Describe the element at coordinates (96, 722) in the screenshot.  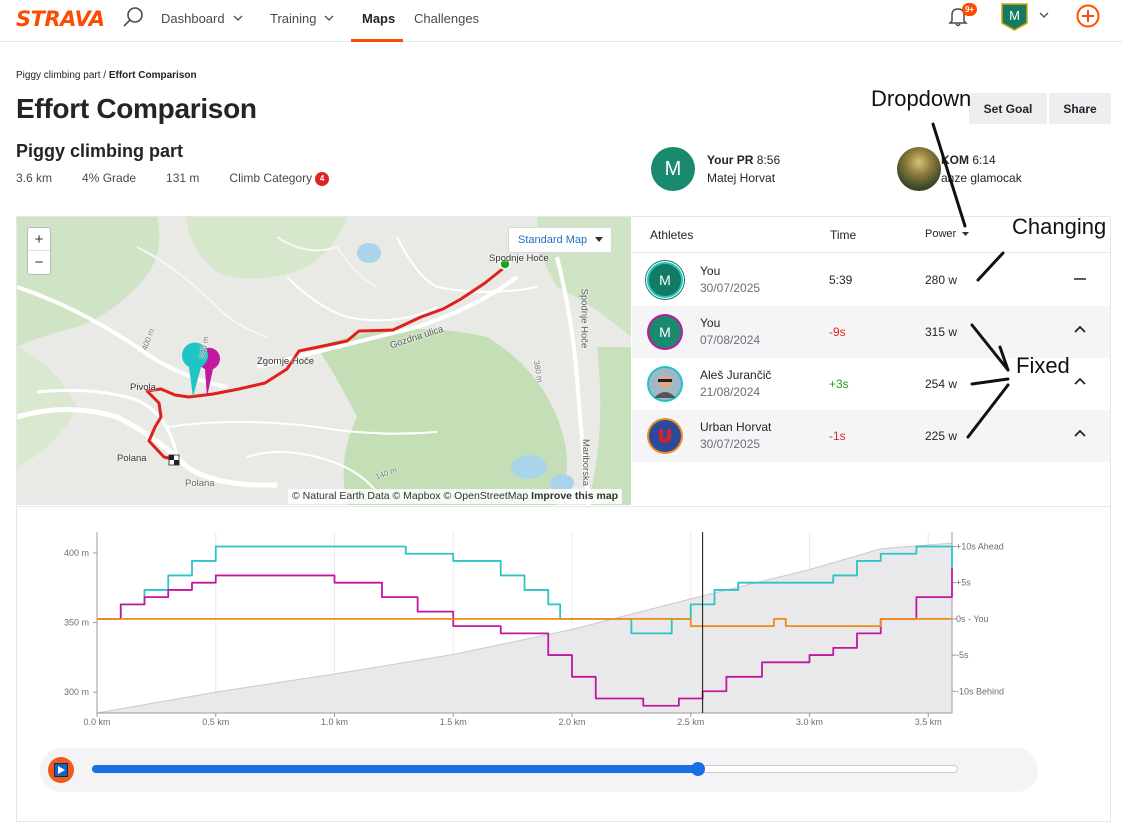
I see `x-tick-label: 0.0 km` at that location.